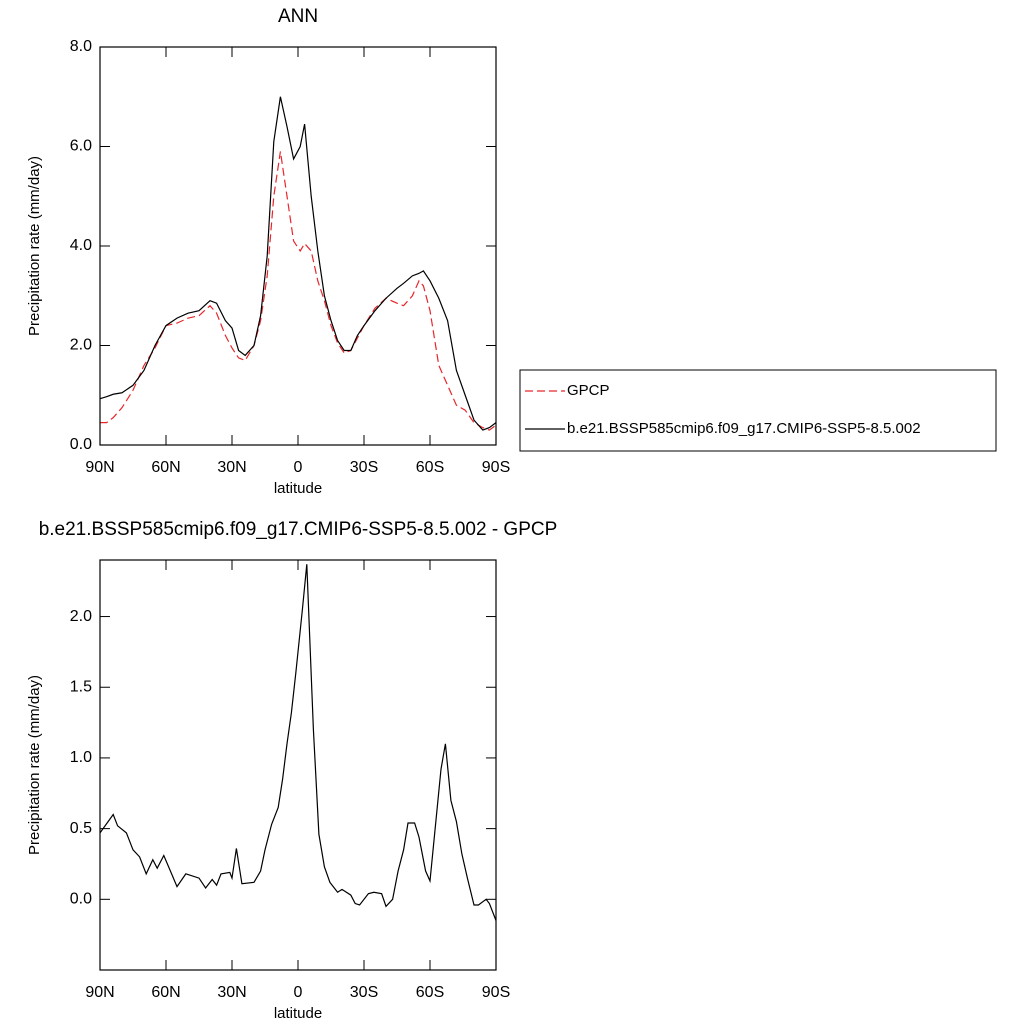 Image resolution: width=1024 pixels, height=1024 pixels. Describe the element at coordinates (81, 686) in the screenshot. I see `y-tick-label: 1.5` at that location.